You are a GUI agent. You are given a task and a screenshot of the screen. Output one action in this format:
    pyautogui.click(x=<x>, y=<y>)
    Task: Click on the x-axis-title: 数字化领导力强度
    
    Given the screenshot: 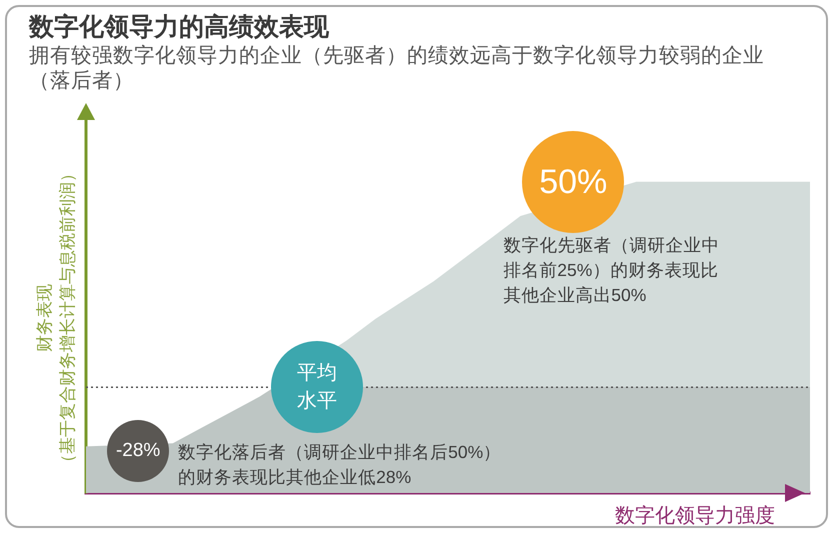 What is the action you would take?
    pyautogui.click(x=695, y=516)
    